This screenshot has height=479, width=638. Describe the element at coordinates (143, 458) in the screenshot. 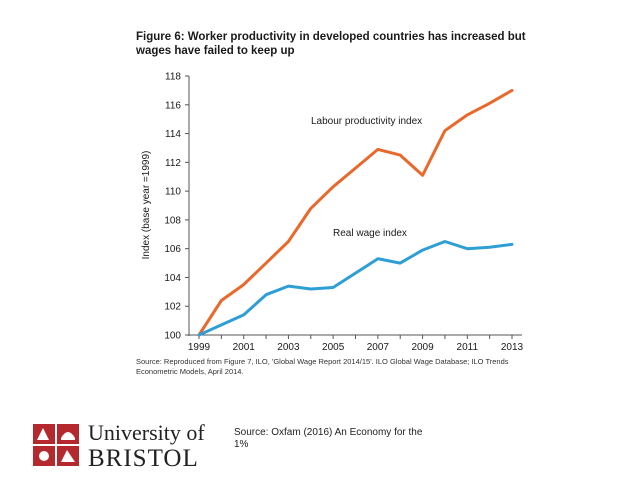

I see `logo-text-bristol: BRISTOL` at that location.